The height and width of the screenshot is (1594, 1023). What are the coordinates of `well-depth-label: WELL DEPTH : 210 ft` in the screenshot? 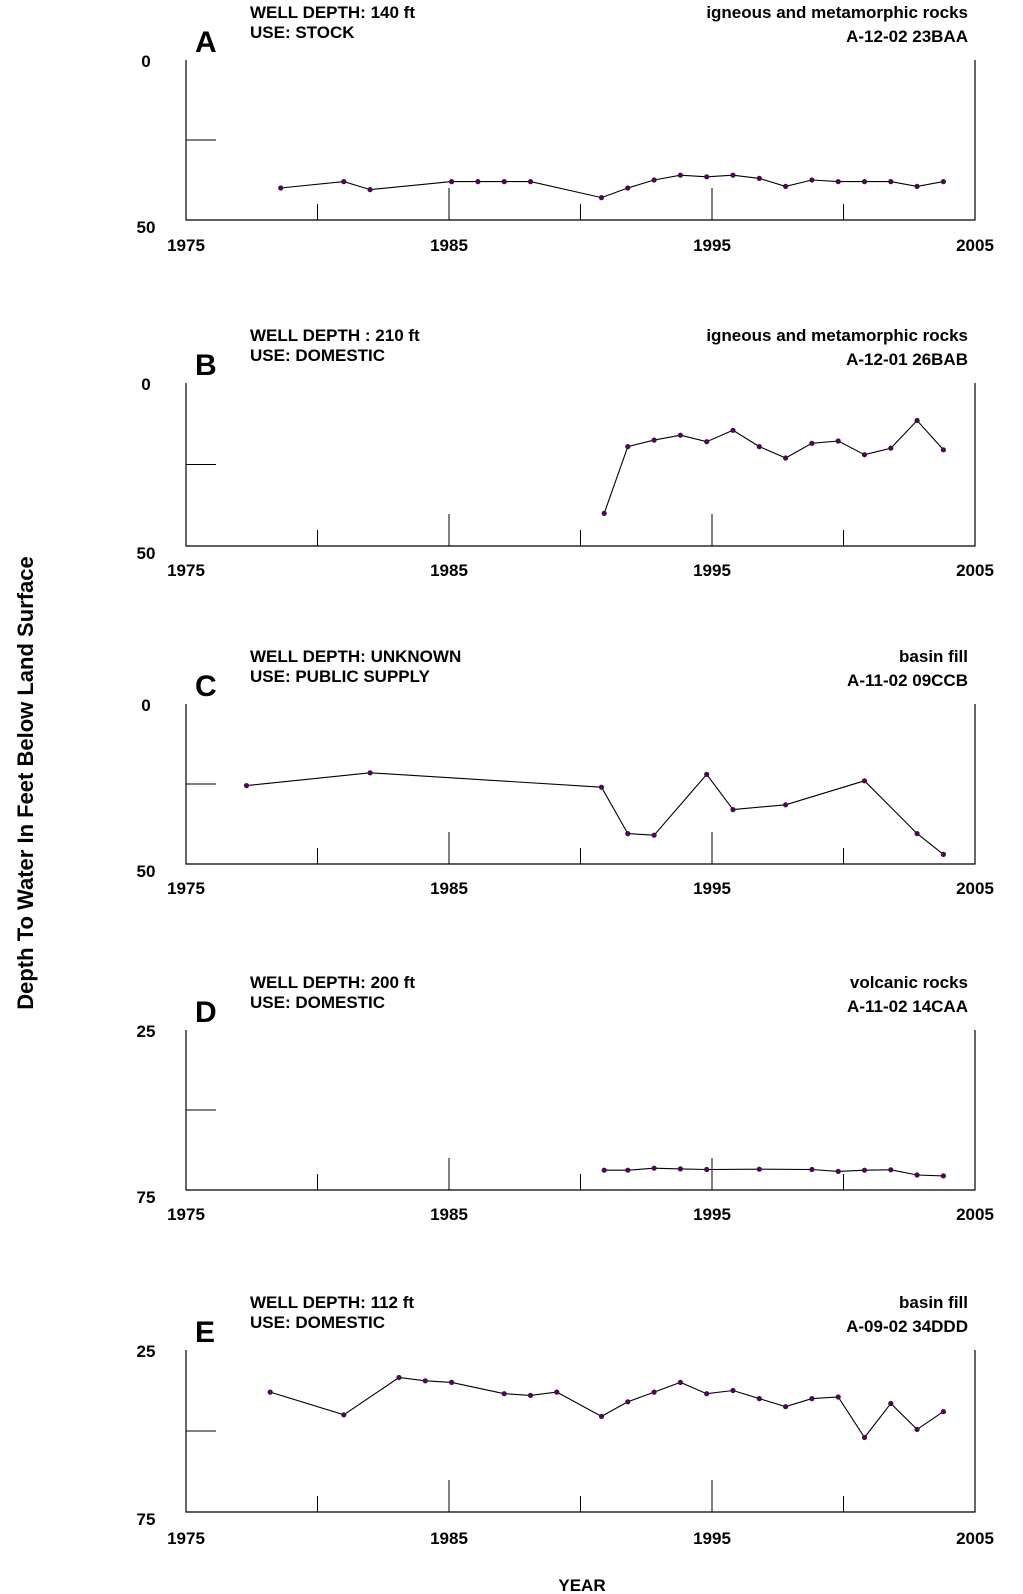 It's located at (335, 335).